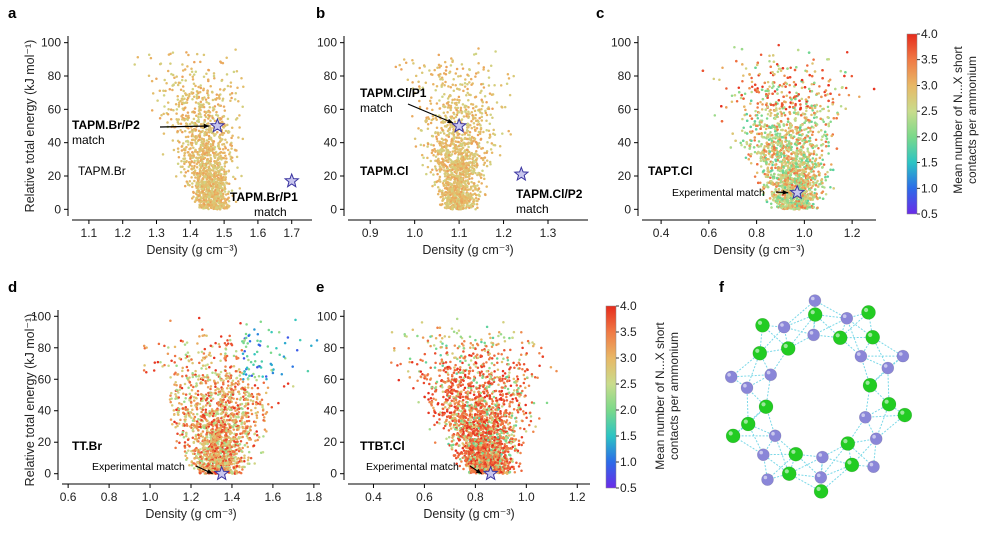 The width and height of the screenshot is (1002, 534). Describe the element at coordinates (320, 287) in the screenshot. I see `panel-letter-e: e` at that location.